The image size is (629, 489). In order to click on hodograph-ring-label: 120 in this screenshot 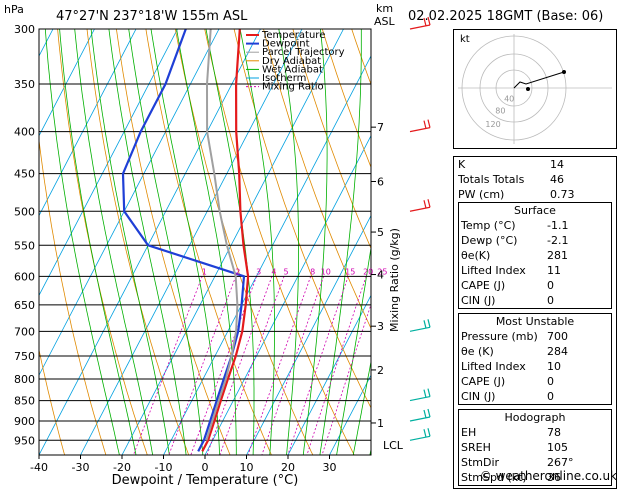, I will do `click(492, 124)`.